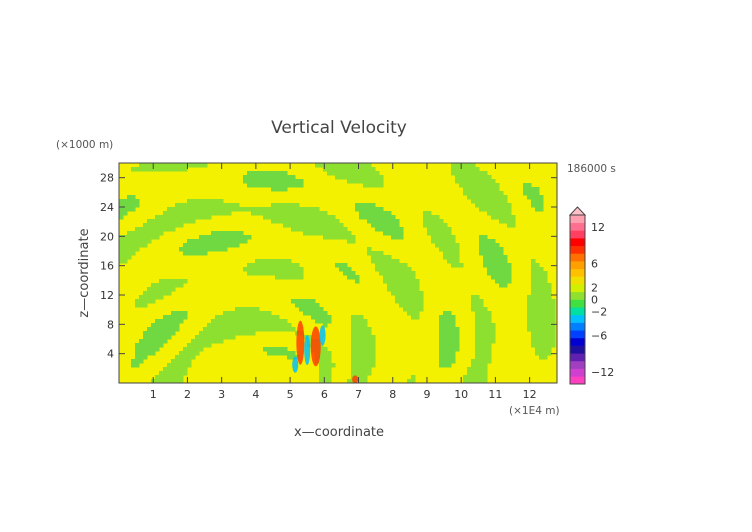 This screenshot has height=532, width=752. Describe the element at coordinates (300, 342) in the screenshot. I see `velocity-core` at that location.